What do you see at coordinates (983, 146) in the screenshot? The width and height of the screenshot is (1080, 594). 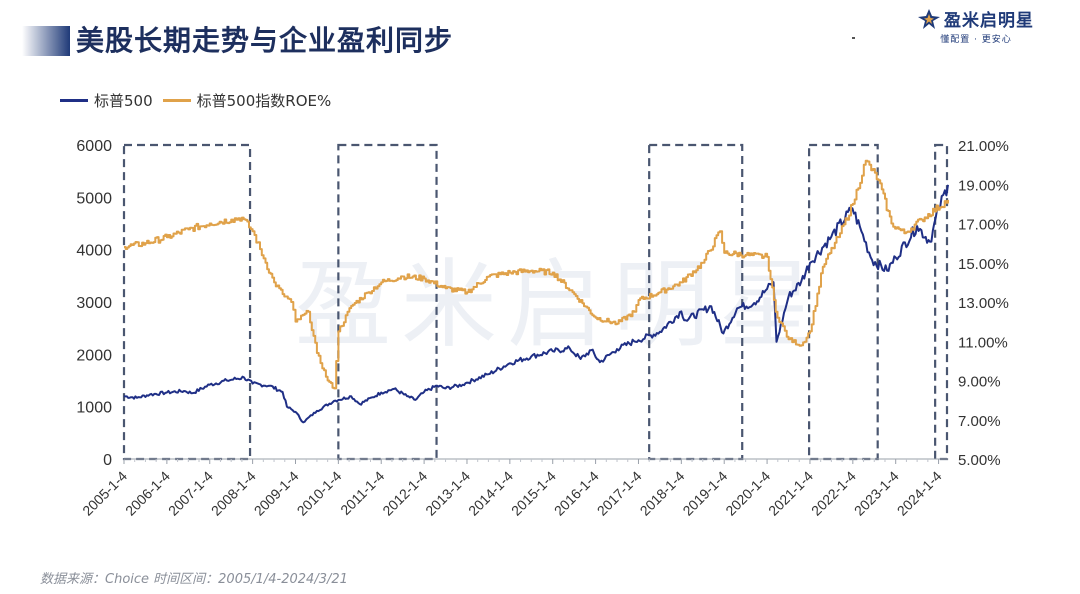 I see `y-right-tick-label: 21.00%` at bounding box center [983, 146].